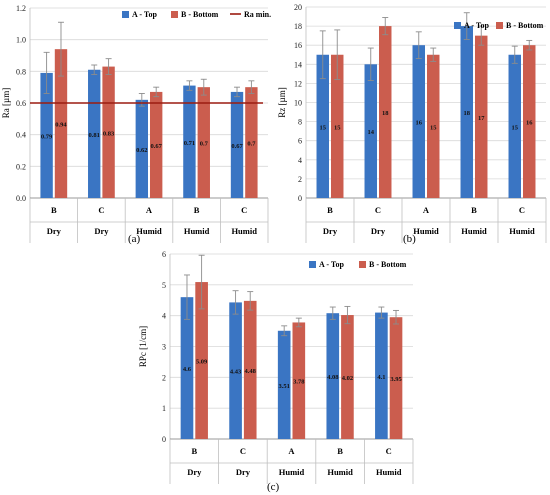 This screenshot has height=495, width=550. I want to click on data-label: 0.62, so click(141, 150).